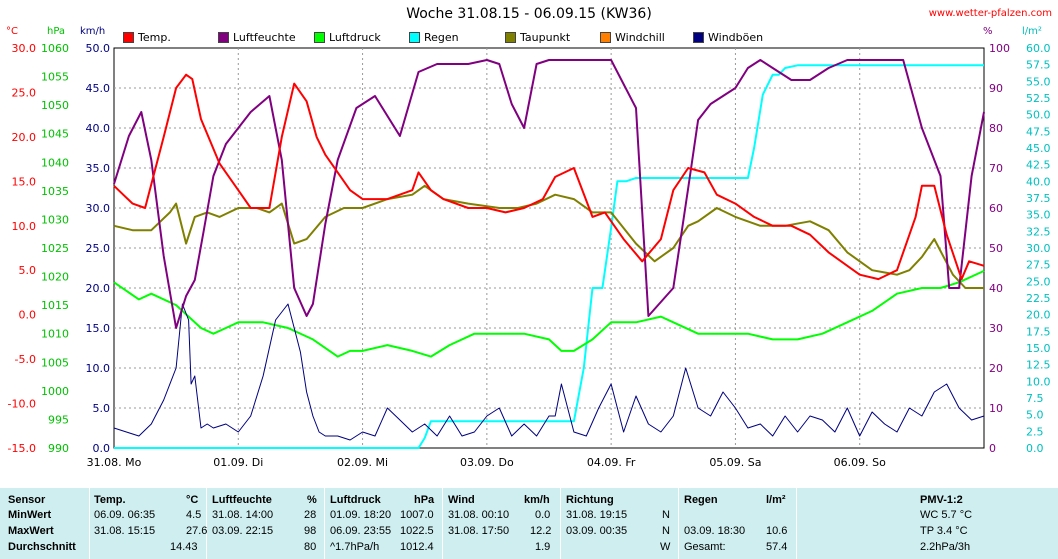 This screenshot has height=559, width=1058. What do you see at coordinates (1038, 165) in the screenshot?
I see `rain-tick-label: 42.5` at bounding box center [1038, 165].